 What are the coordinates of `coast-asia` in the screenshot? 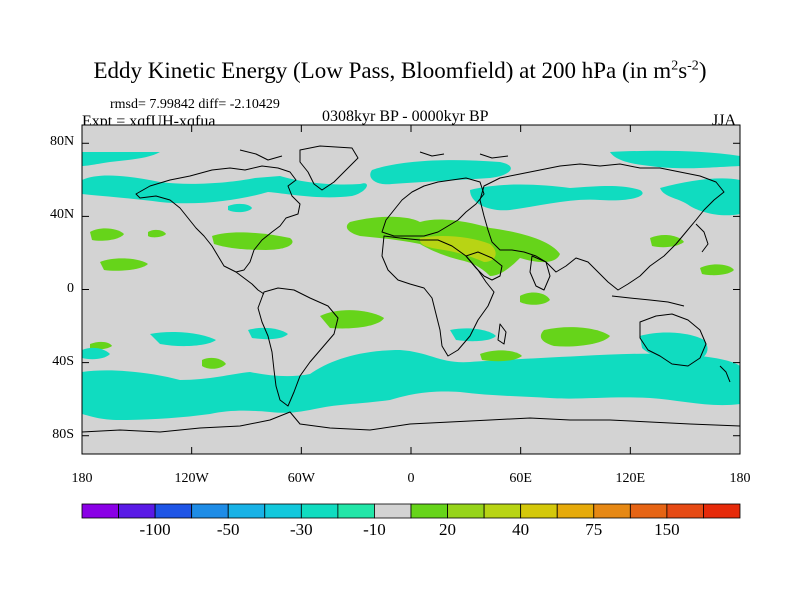 It's located at (602, 227).